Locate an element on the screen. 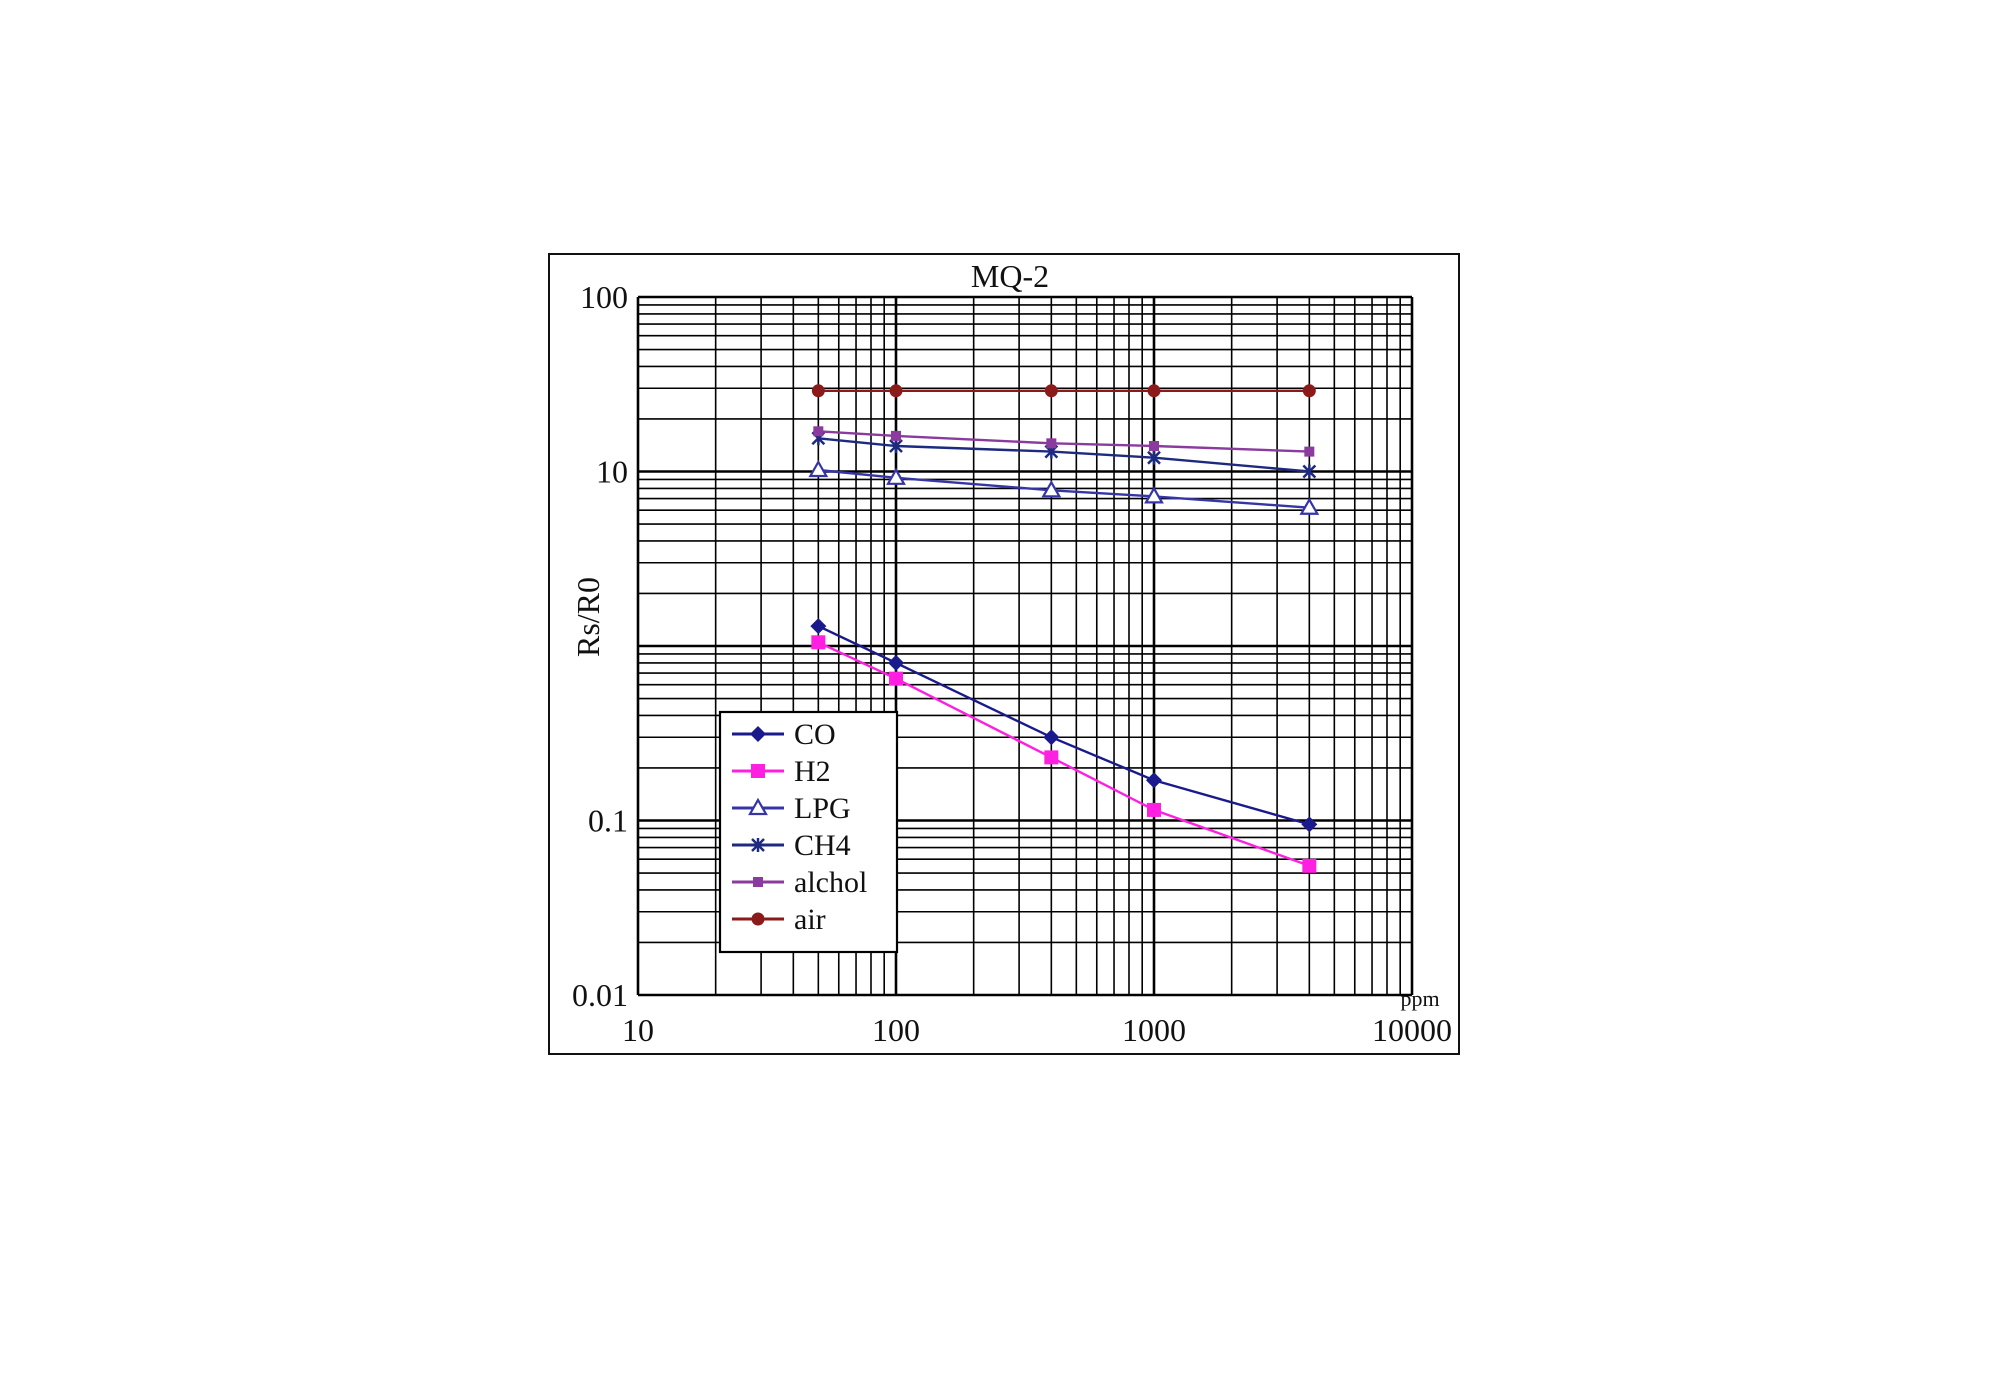  y-tick-label: 0.01 is located at coordinates (600, 995).